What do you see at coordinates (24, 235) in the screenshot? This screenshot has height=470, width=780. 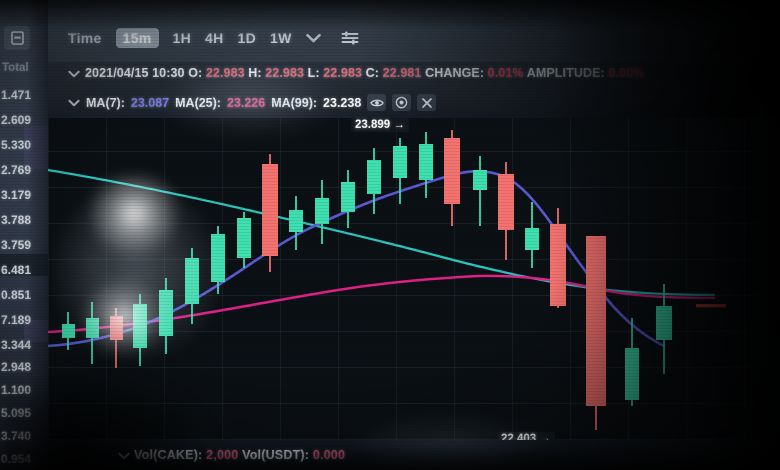 I see `orderbook-edge-shading` at bounding box center [24, 235].